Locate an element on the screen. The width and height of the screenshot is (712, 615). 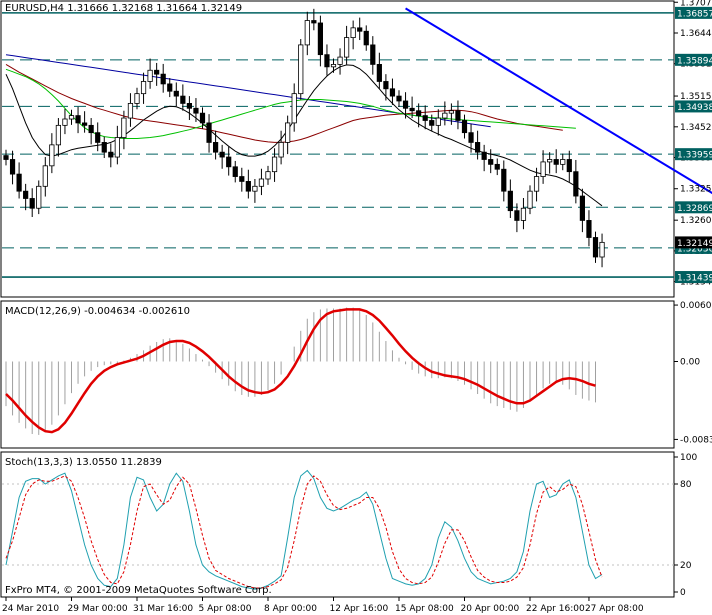
level-label: 1.34938 is located at coordinates (694, 108).